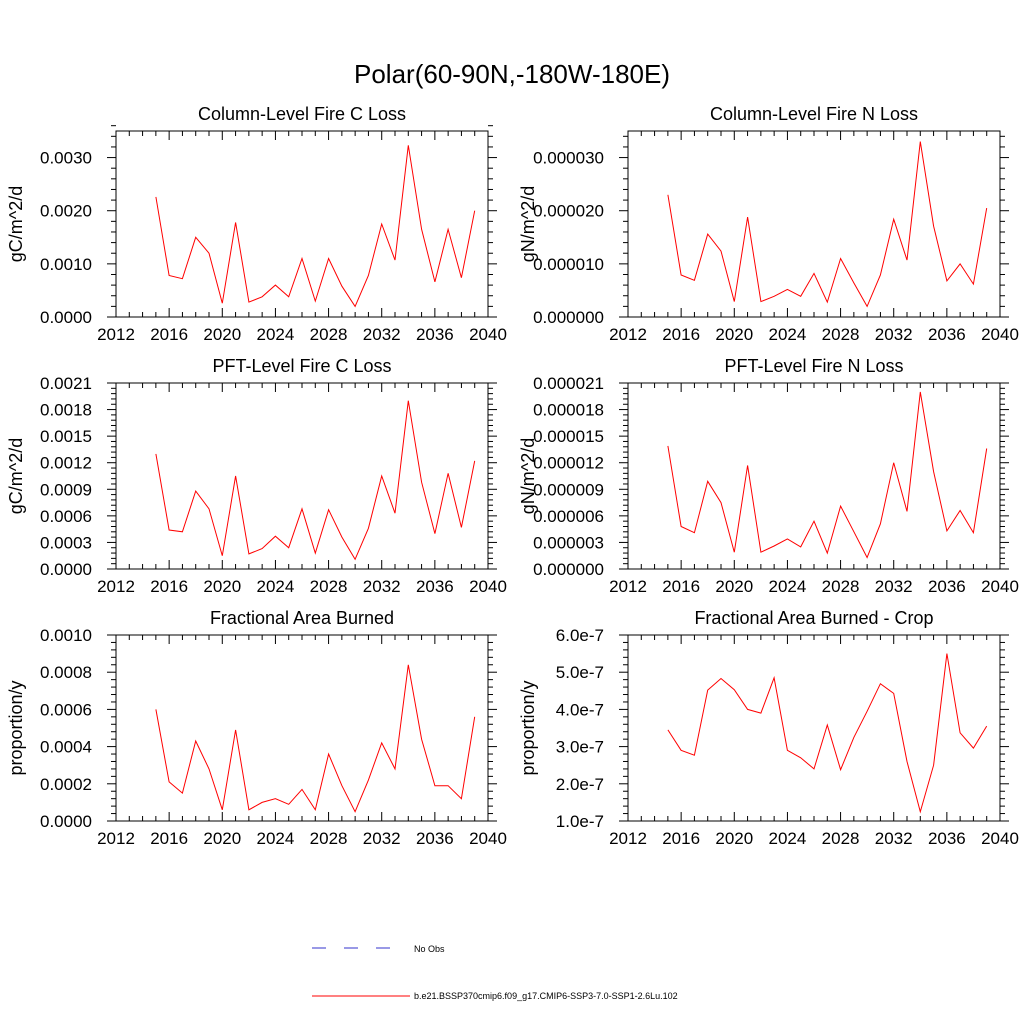 The width and height of the screenshot is (1024, 1024). I want to click on y-tick-label: 0.000012, so click(568, 463).